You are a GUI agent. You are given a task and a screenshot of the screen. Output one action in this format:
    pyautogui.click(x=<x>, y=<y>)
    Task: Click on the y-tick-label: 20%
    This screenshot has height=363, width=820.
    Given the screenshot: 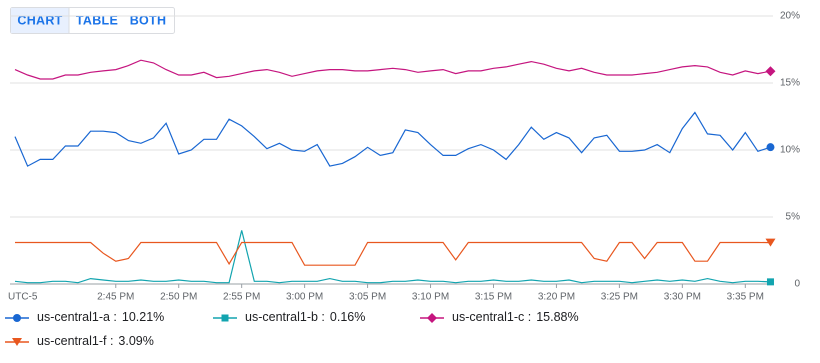 What is the action you would take?
    pyautogui.click(x=790, y=16)
    